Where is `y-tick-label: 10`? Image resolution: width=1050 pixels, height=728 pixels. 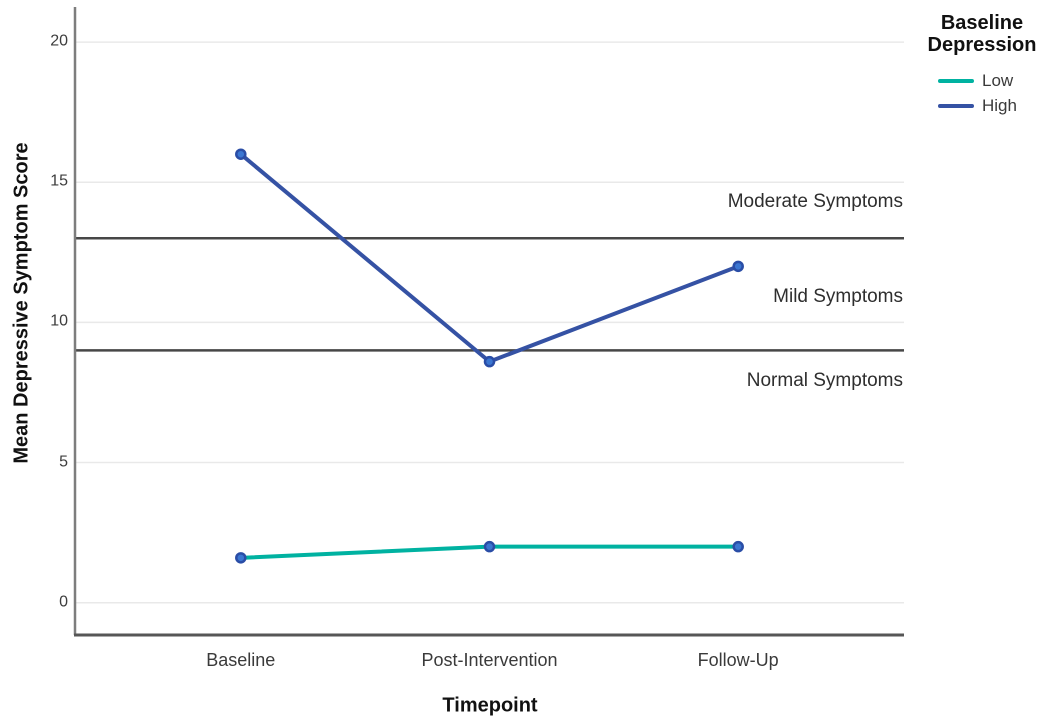
y-tick-label: 10 is located at coordinates (59, 322).